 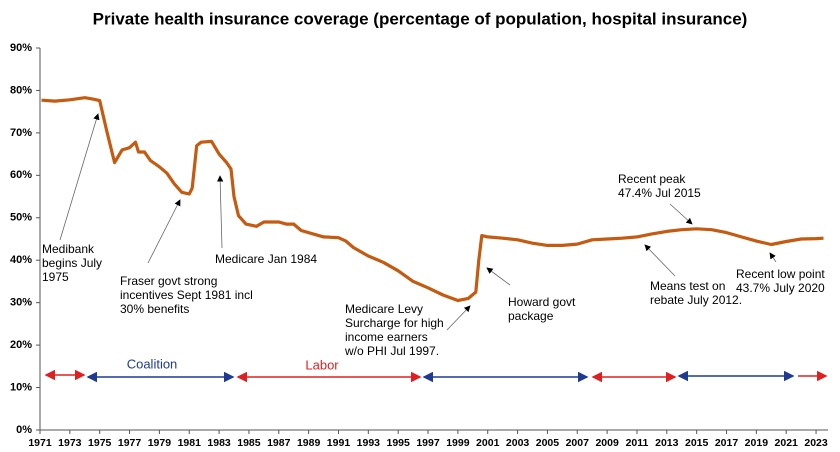 I want to click on x-tick-label: 1975, so click(x=100, y=443).